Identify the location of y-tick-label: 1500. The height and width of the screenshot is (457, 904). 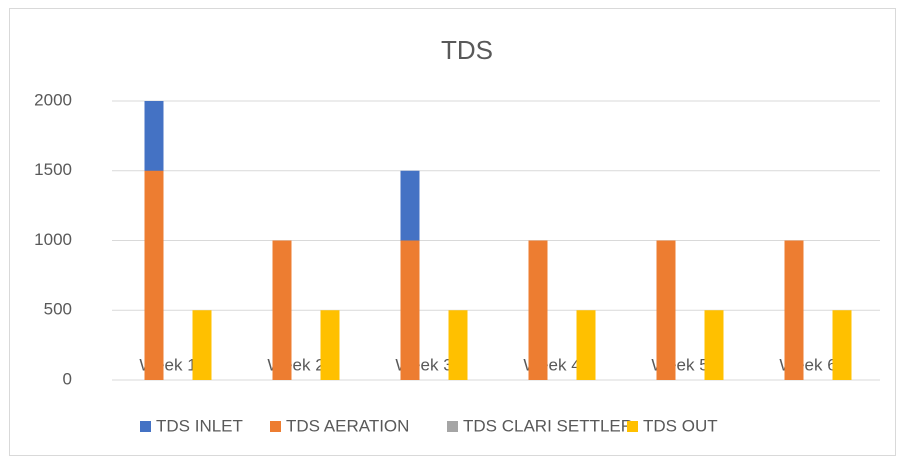
(53, 169).